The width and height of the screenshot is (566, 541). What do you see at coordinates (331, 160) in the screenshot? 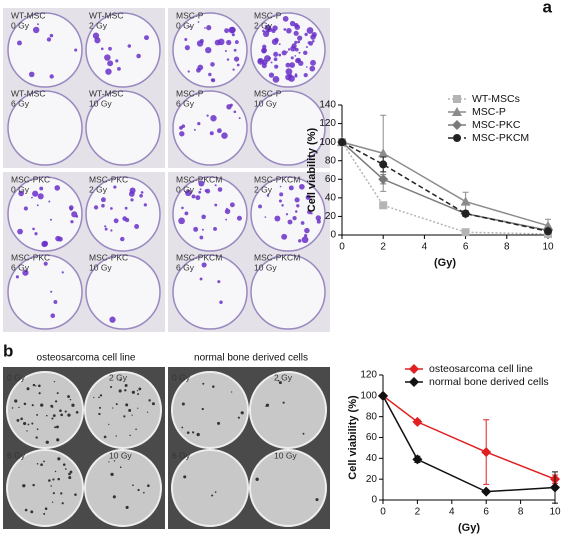
I see `y-tick-label: 80` at bounding box center [331, 160].